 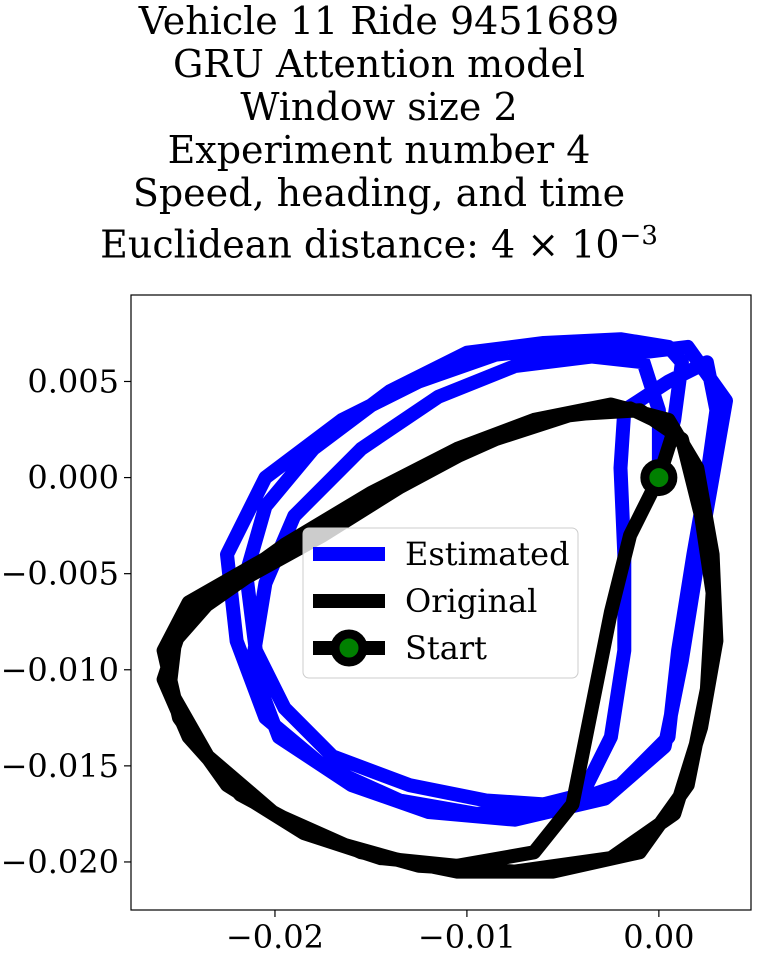 What do you see at coordinates (60, 670) in the screenshot?
I see `y-tick-label: −0.010` at bounding box center [60, 670].